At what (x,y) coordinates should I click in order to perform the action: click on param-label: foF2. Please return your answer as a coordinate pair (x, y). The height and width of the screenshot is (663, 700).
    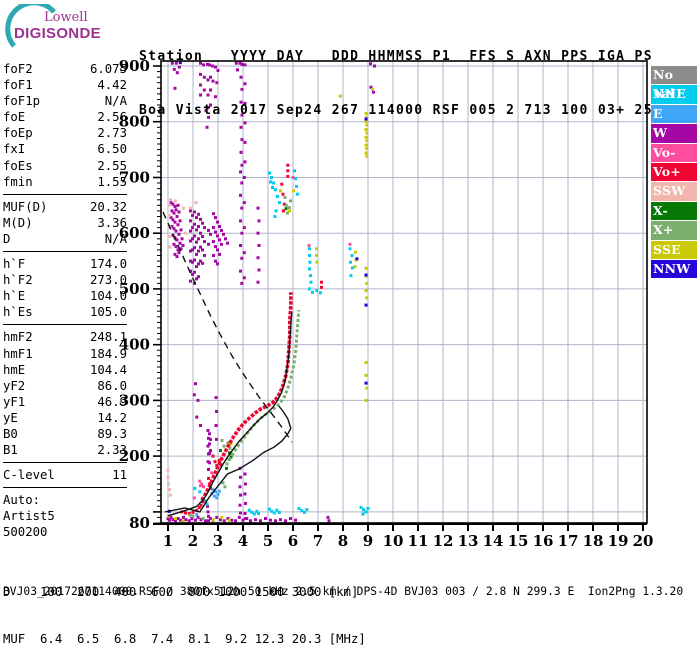
    Looking at the image, I should click on (18, 69).